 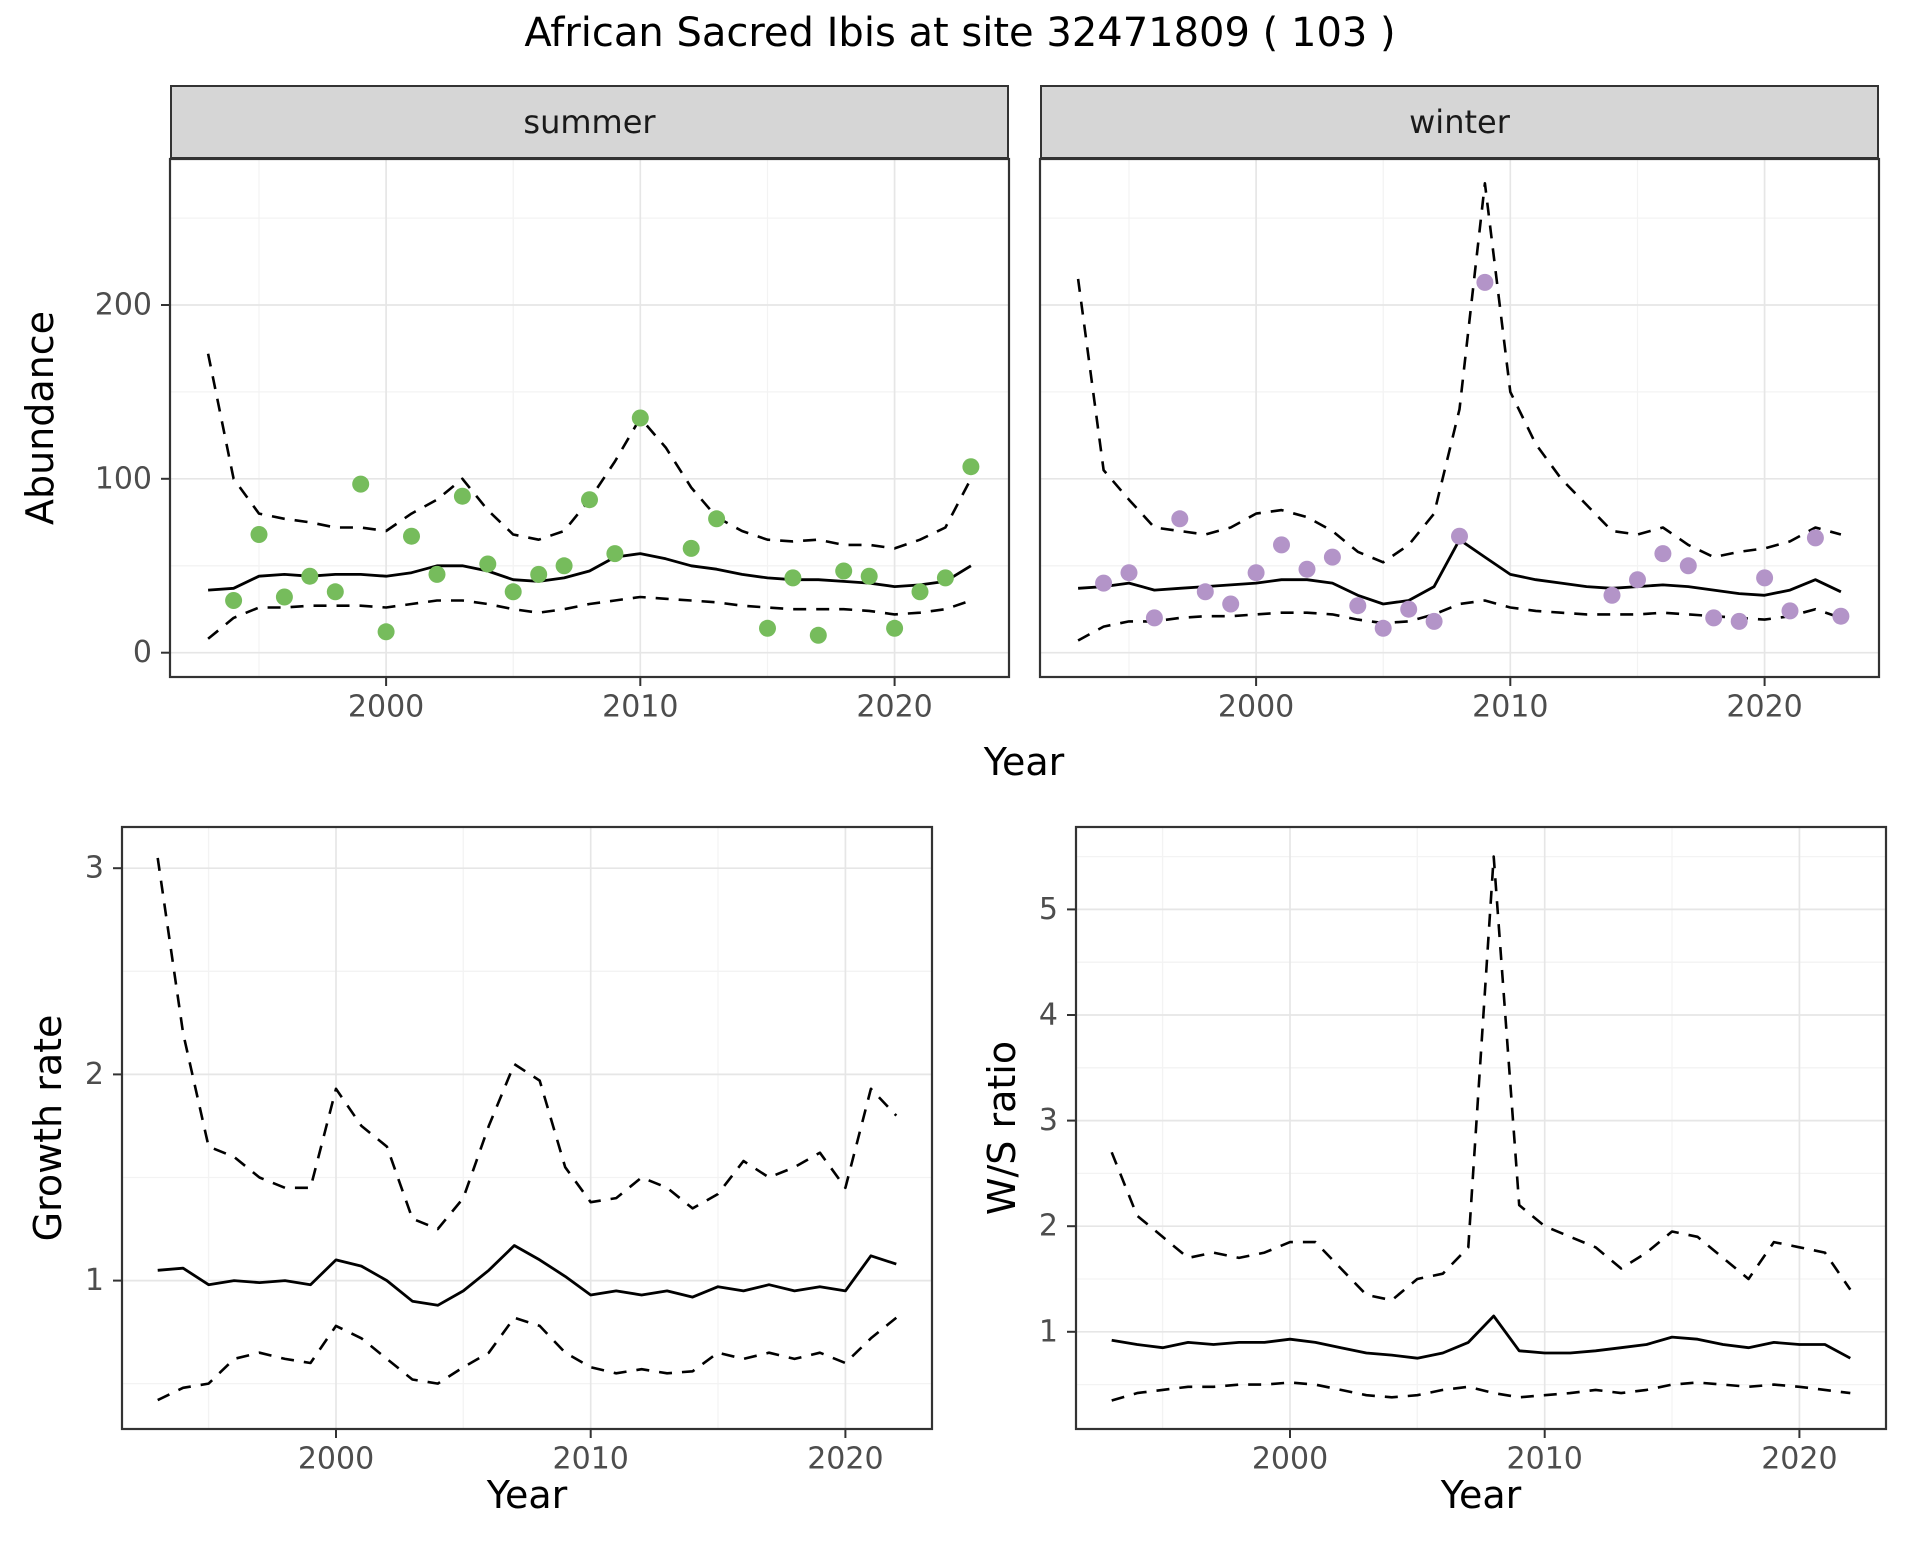 I want to click on growth-rate-axis-label: Growth rate, so click(x=48, y=1128).